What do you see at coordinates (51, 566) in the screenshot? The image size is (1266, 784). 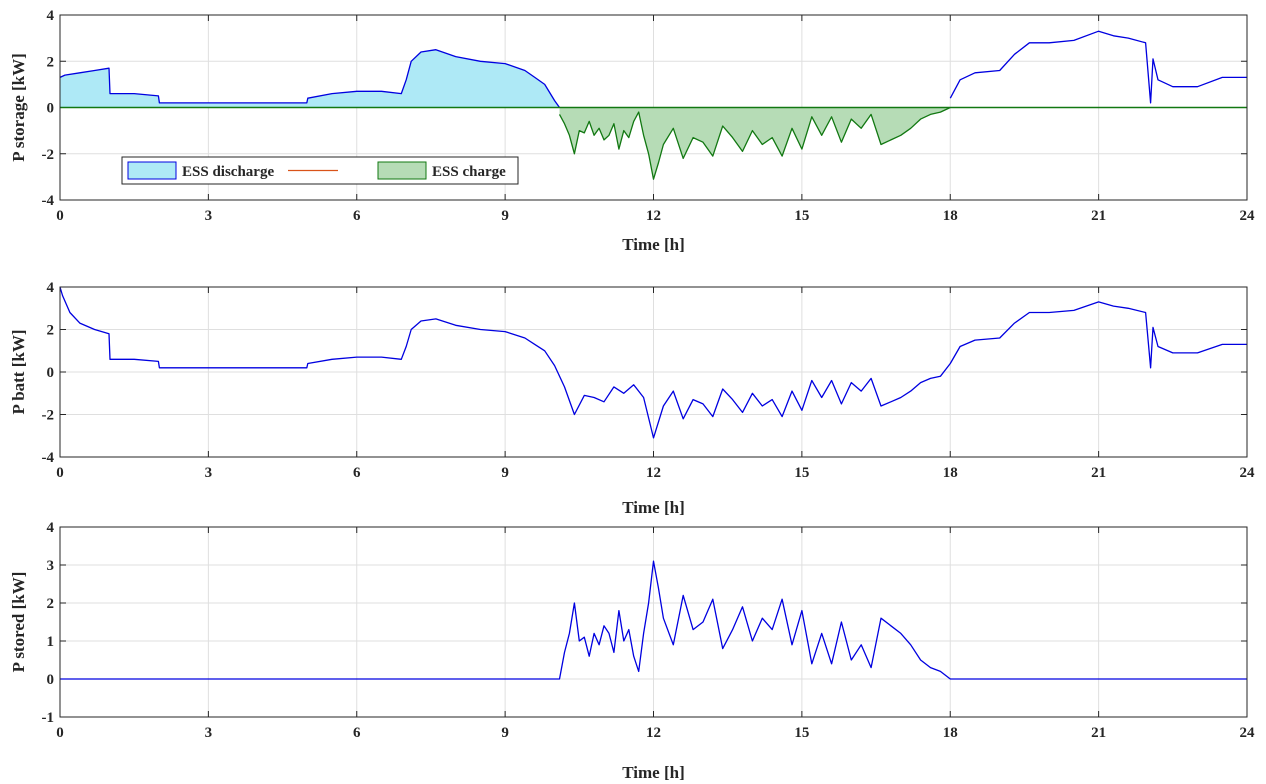 I see `y-tick-label: 3` at bounding box center [51, 566].